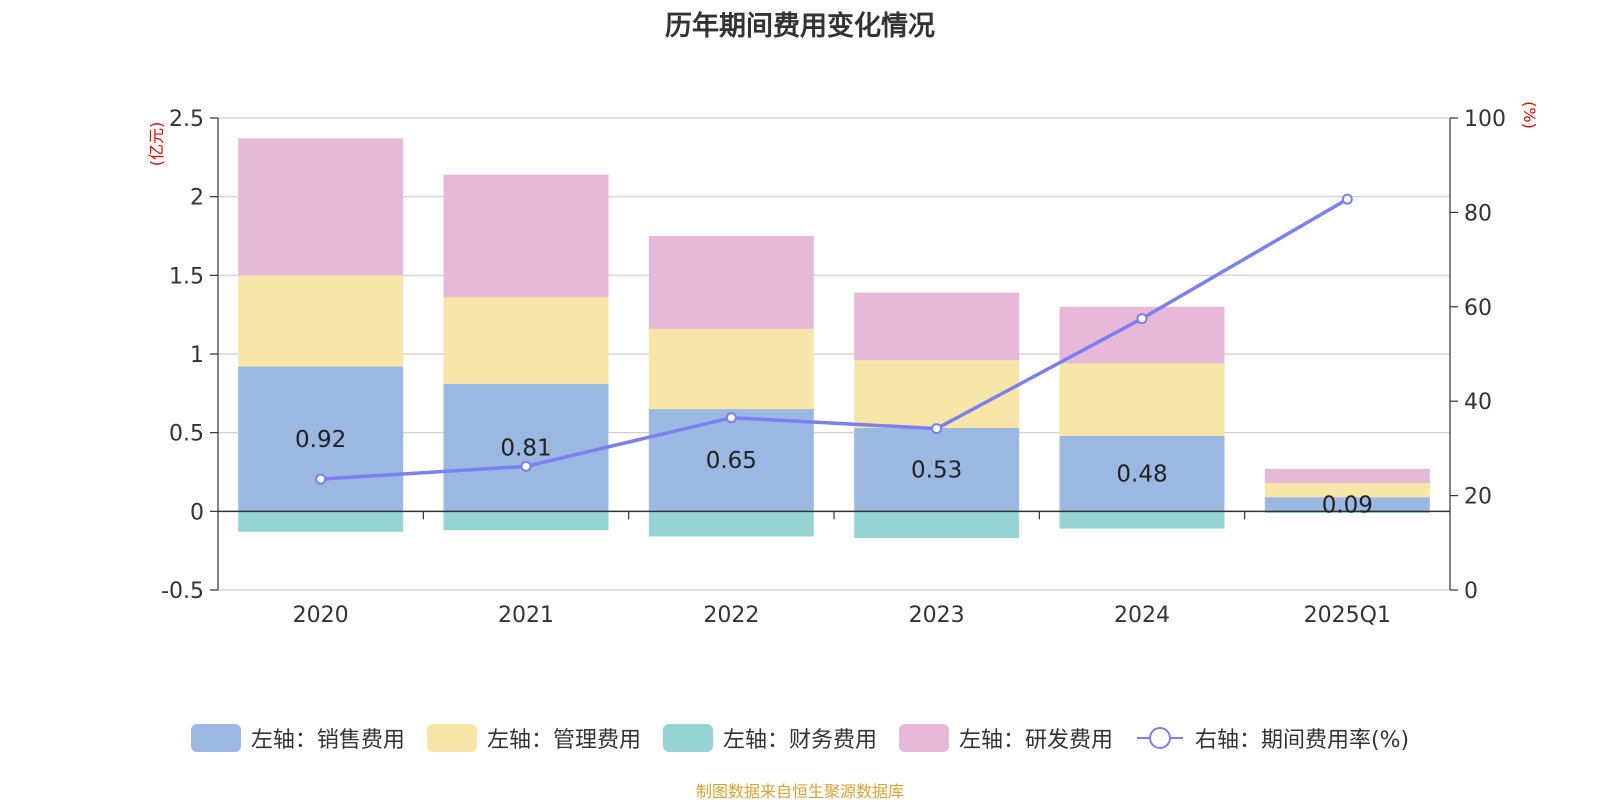 The height and width of the screenshot is (802, 1600). I want to click on right-axis-unit: (%), so click(1529, 115).